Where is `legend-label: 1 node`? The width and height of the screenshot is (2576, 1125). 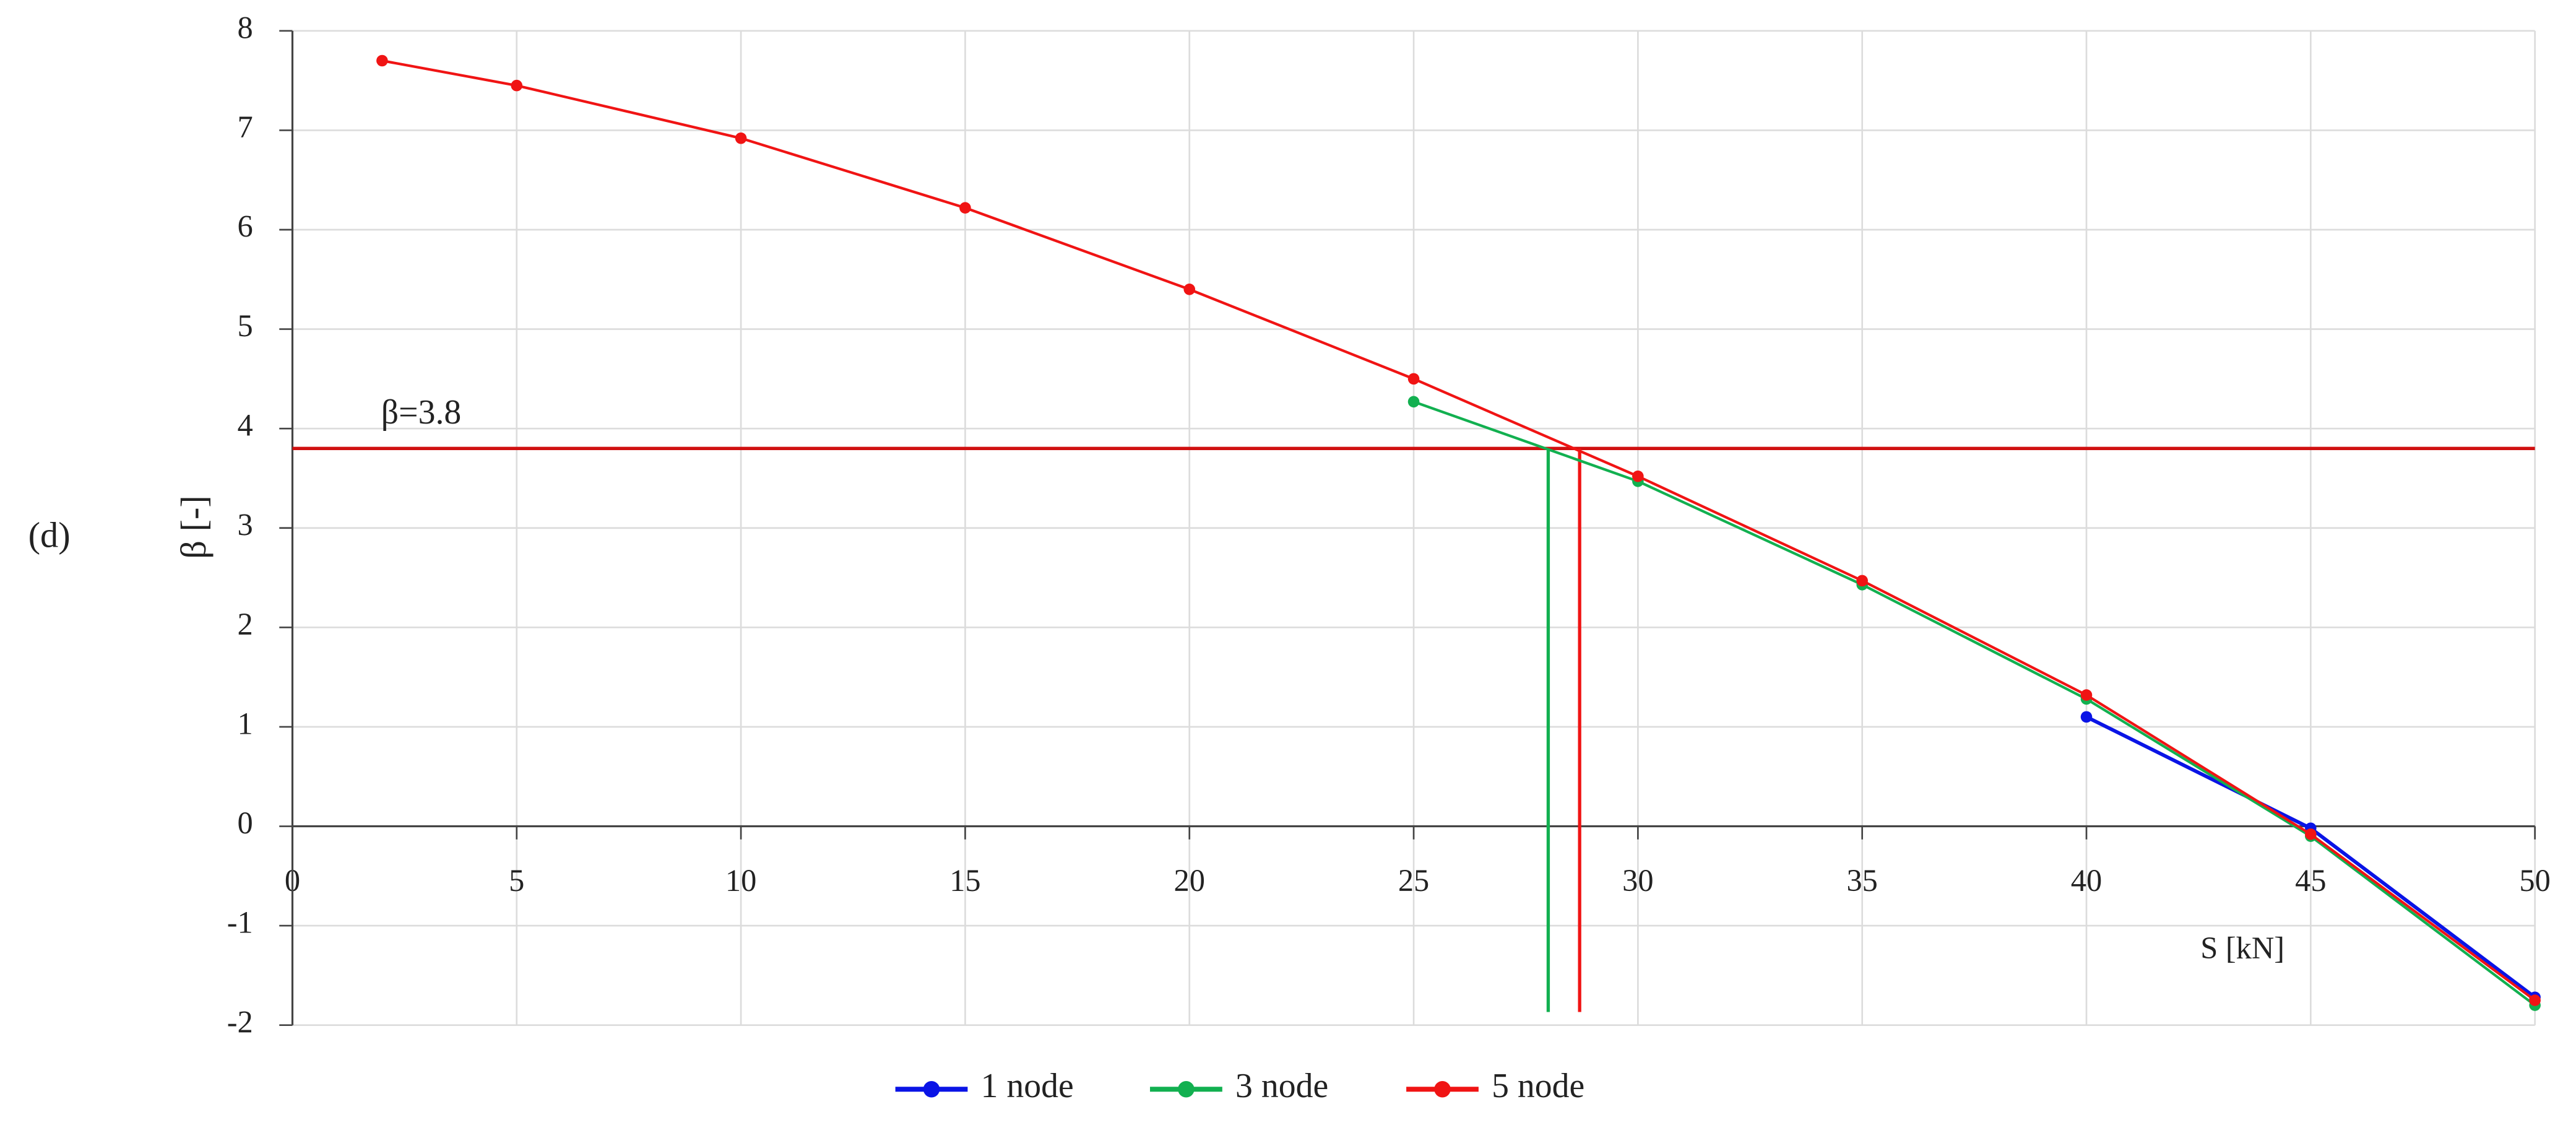 legend-label: 1 node is located at coordinates (1027, 1086).